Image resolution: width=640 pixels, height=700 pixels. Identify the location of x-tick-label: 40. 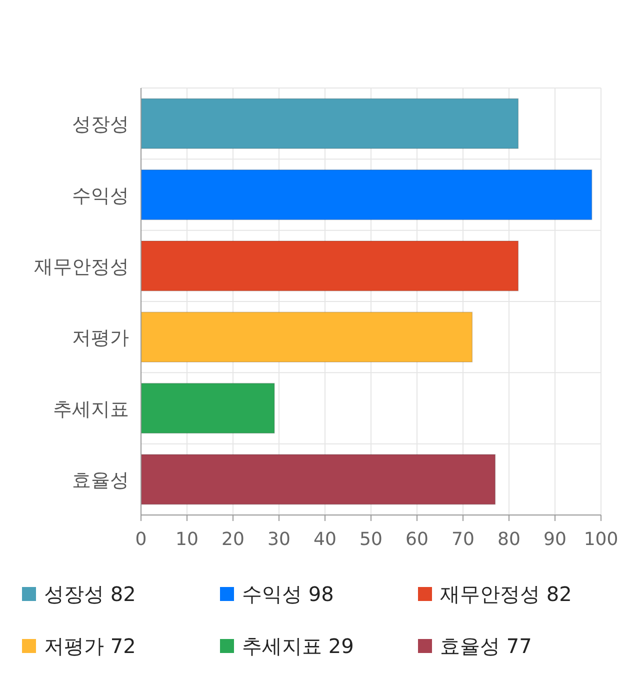
(325, 539).